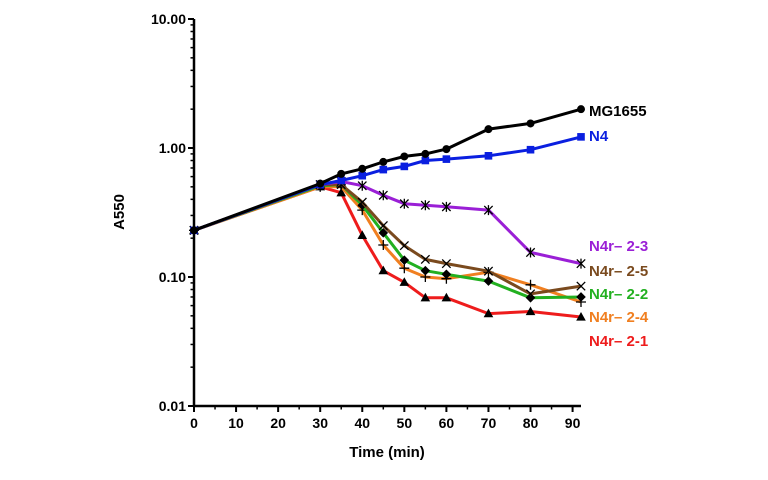 Image resolution: width=768 pixels, height=480 pixels. I want to click on series-label: N4r– 2-5, so click(618, 271).